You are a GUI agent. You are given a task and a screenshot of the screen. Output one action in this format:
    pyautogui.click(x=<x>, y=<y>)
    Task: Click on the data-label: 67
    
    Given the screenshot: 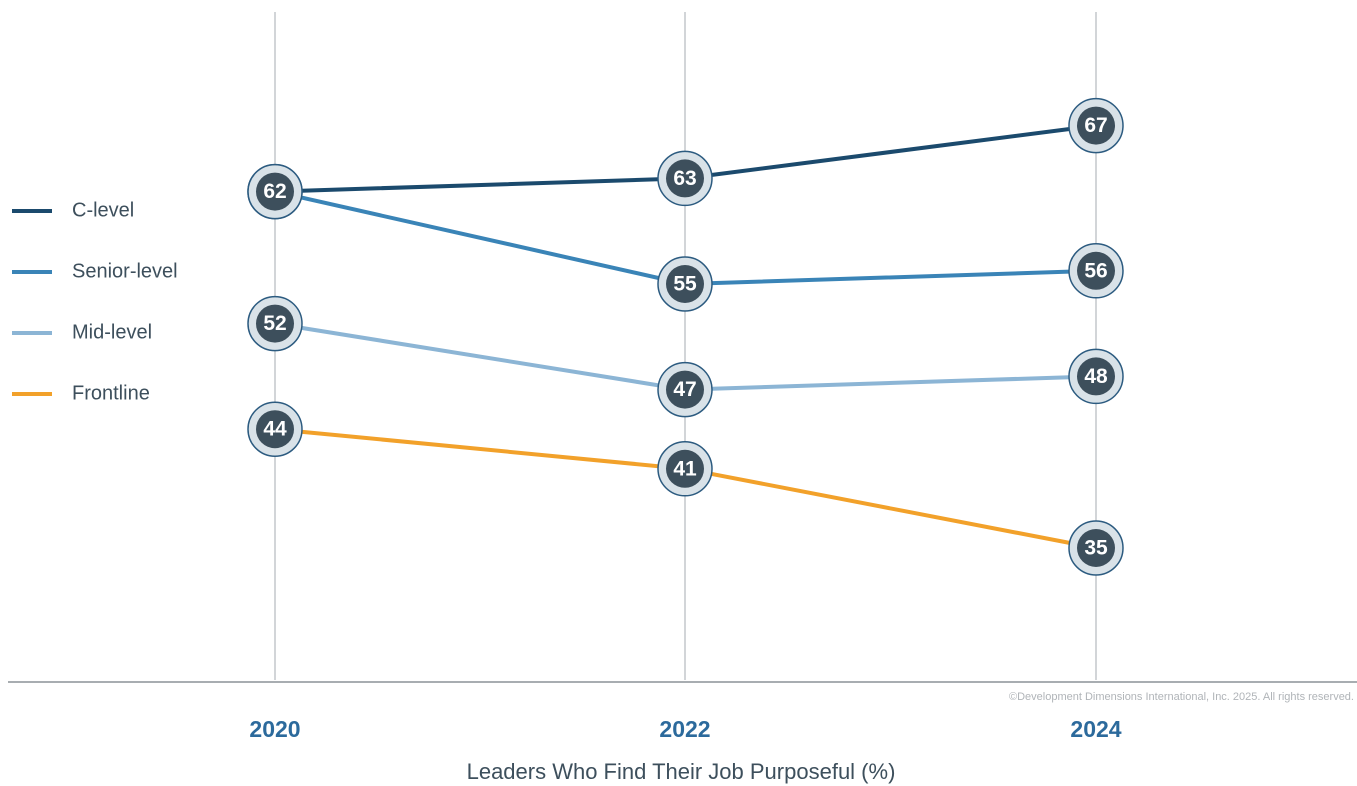 What is the action you would take?
    pyautogui.click(x=1095, y=125)
    